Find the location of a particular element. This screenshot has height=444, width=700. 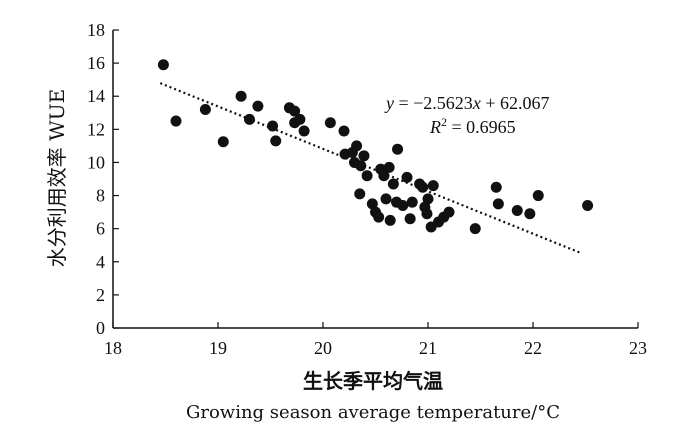

x-tick-label: 23 is located at coordinates (638, 348).